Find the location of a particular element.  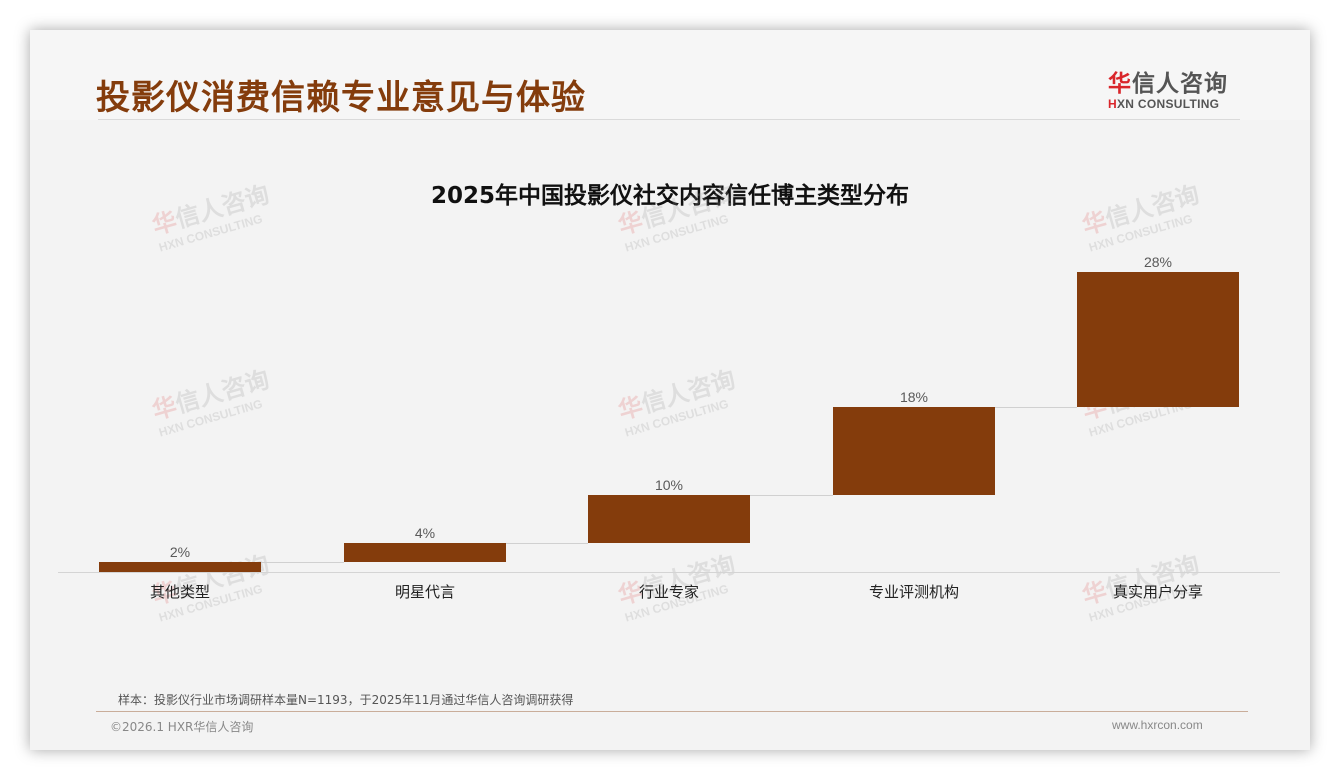

website-link: www.hxrcon.com is located at coordinates (1157, 725).